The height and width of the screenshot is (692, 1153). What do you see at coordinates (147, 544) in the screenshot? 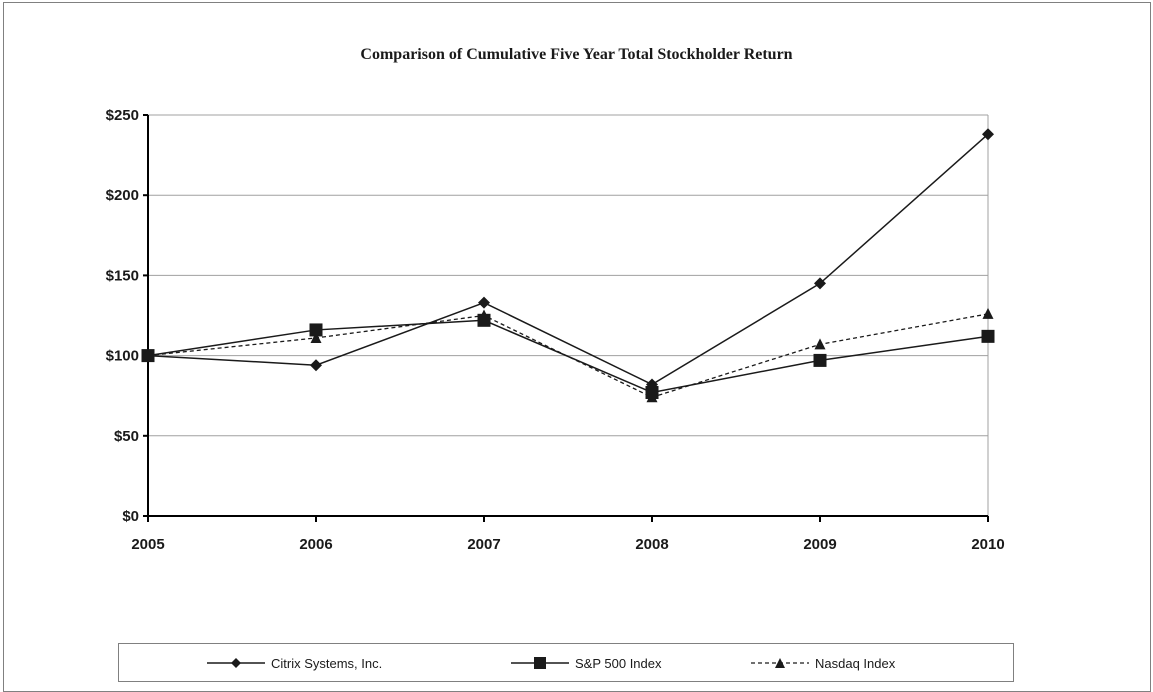
I see `x-tick-label: 2005` at bounding box center [147, 544].